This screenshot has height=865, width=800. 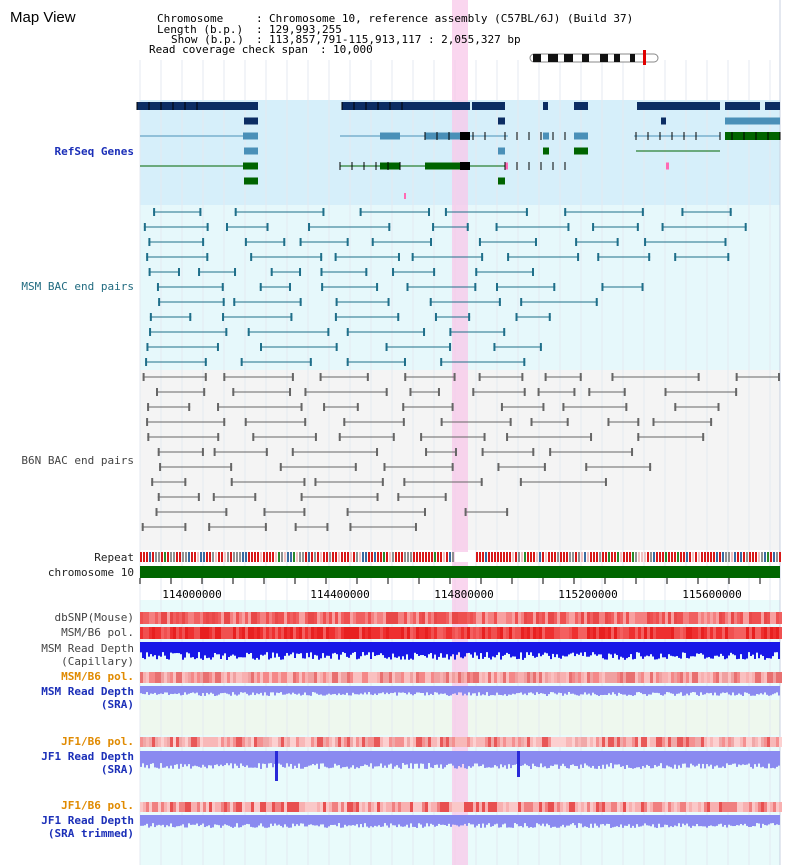 I want to click on track-label-msm-bac: MSM BAC end pairs, so click(x=77, y=286).